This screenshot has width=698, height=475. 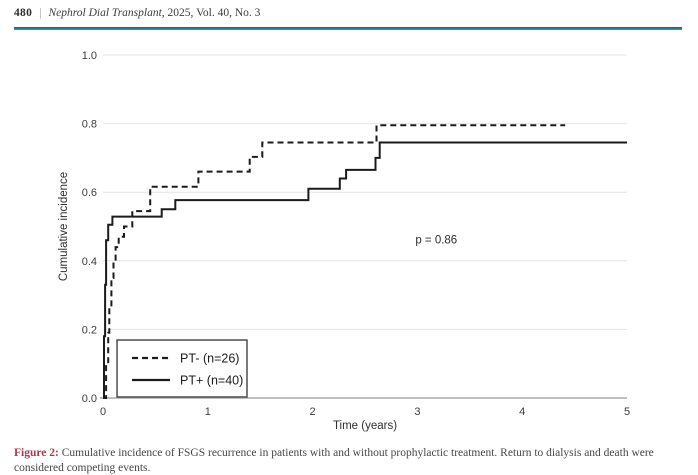 What do you see at coordinates (89, 125) in the screenshot?
I see `y-tick-label: 0.8` at bounding box center [89, 125].